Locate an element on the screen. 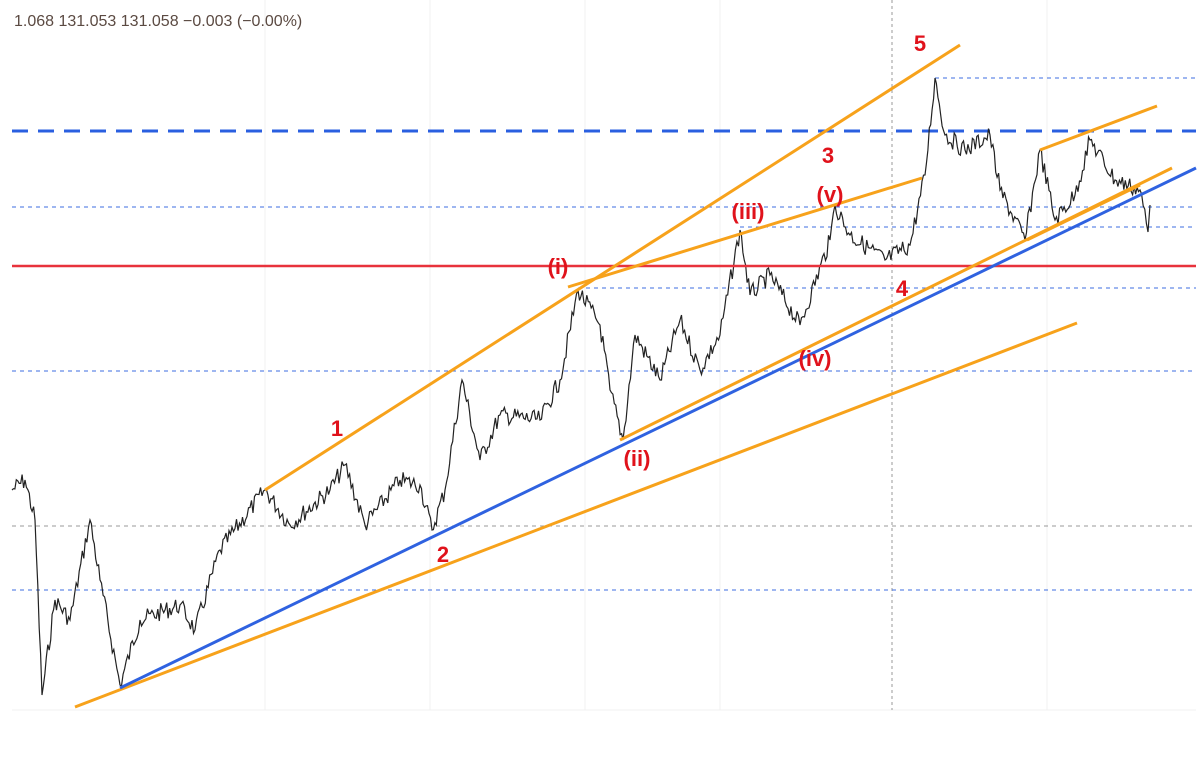 This screenshot has height=758, width=1204. quote-header: 1.068 131.053 131.058 −0.003 (−0.00%) is located at coordinates (158, 21).